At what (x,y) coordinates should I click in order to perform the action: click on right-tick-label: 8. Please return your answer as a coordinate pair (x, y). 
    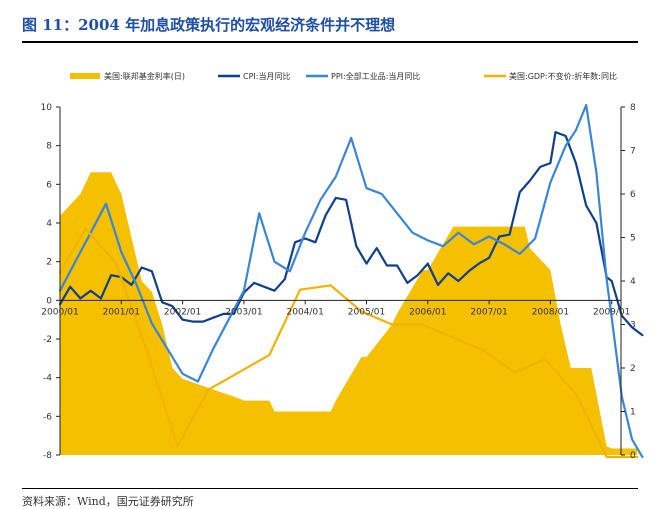
    Looking at the image, I should click on (633, 108).